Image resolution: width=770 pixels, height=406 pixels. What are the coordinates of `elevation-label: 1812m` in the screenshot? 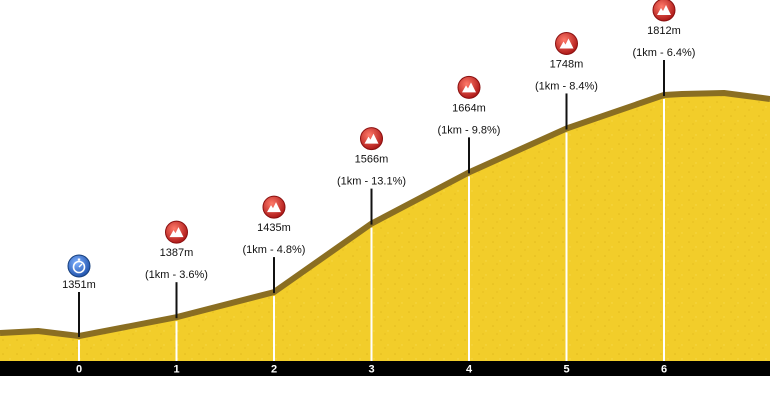 It's located at (664, 31).